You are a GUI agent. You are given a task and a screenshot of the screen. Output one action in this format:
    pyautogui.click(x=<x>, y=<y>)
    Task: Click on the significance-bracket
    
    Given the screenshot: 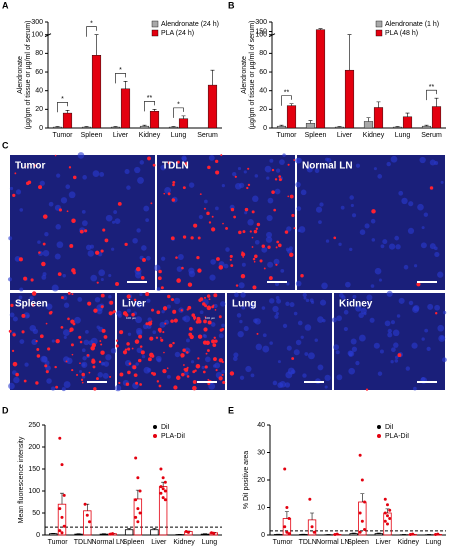 What is the action you would take?
    pyautogui.click(x=178, y=112)
    